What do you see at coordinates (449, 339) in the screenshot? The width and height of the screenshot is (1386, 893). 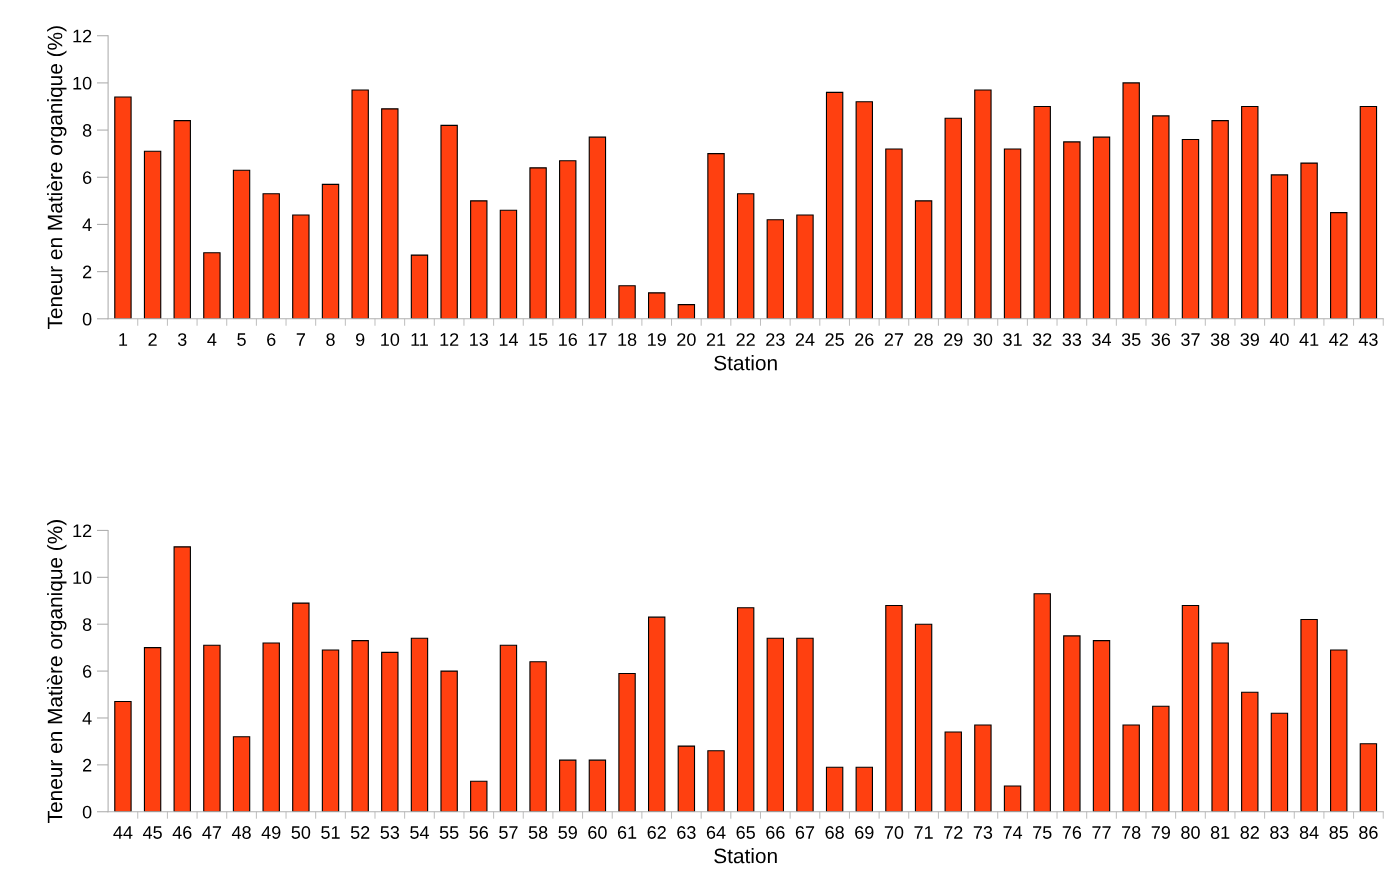 I see `x-tick-label: 12` at bounding box center [449, 339].